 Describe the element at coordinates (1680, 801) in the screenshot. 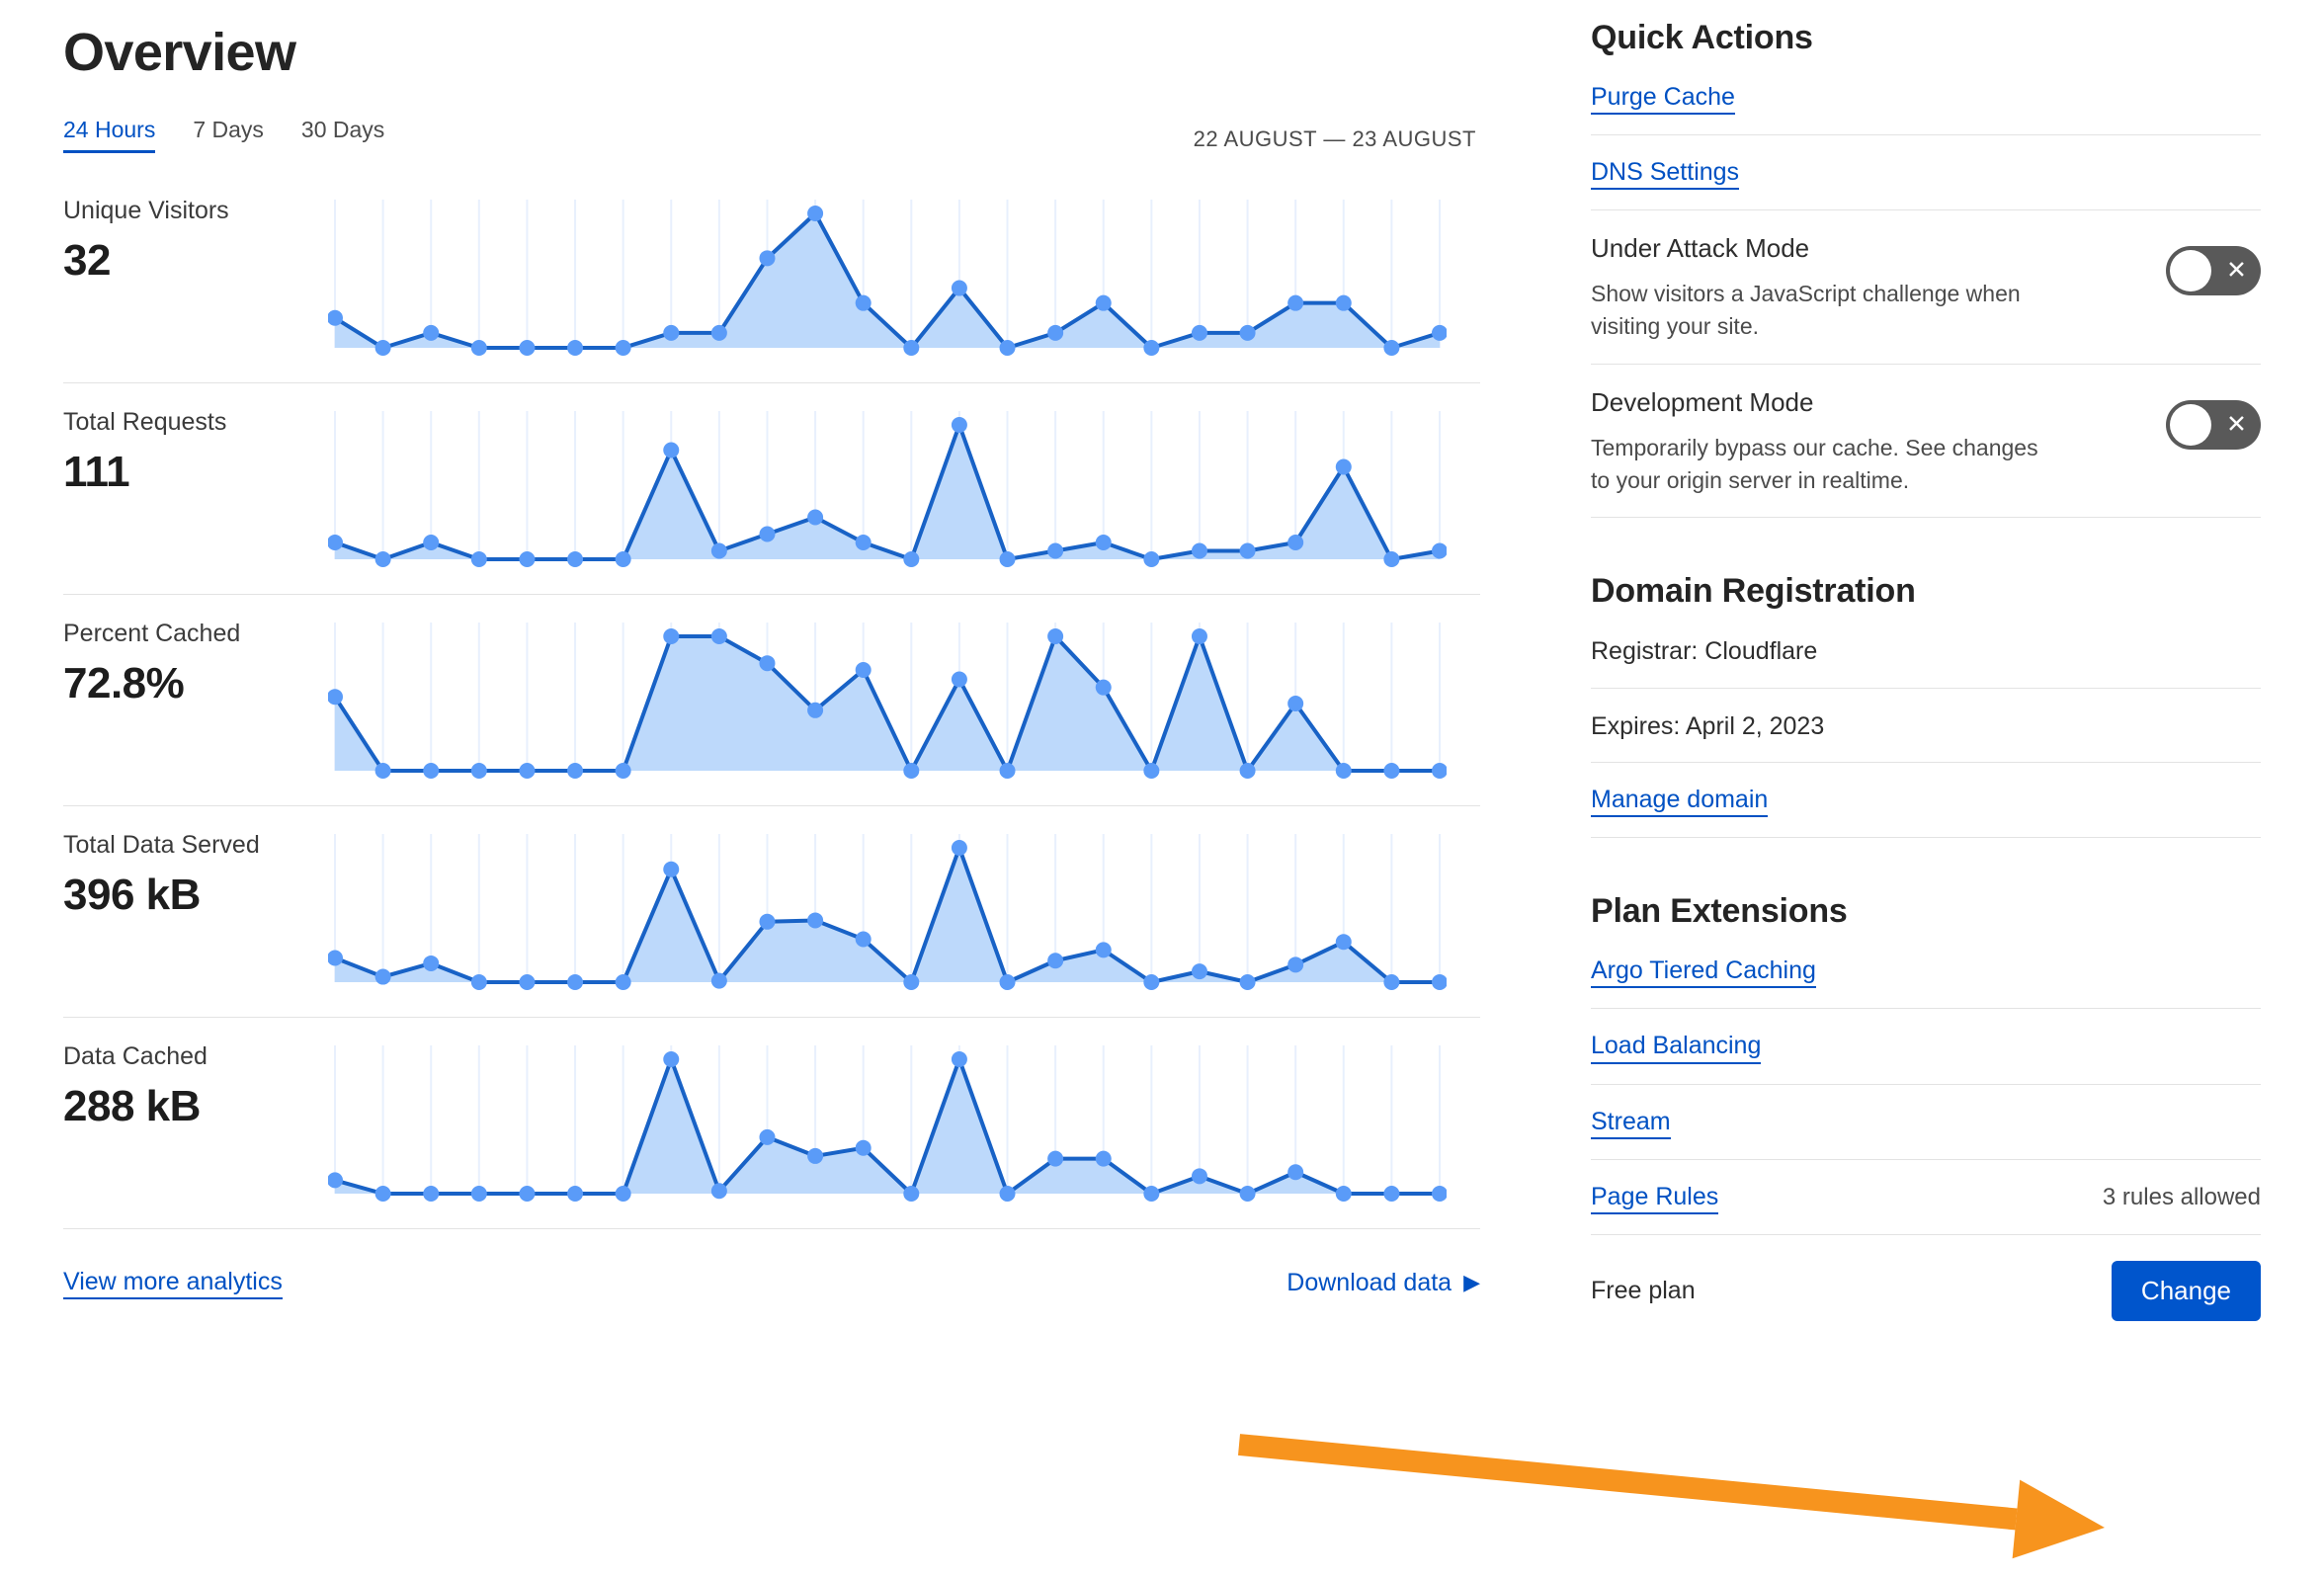

I see `manage-domain-link: Manage domain` at that location.